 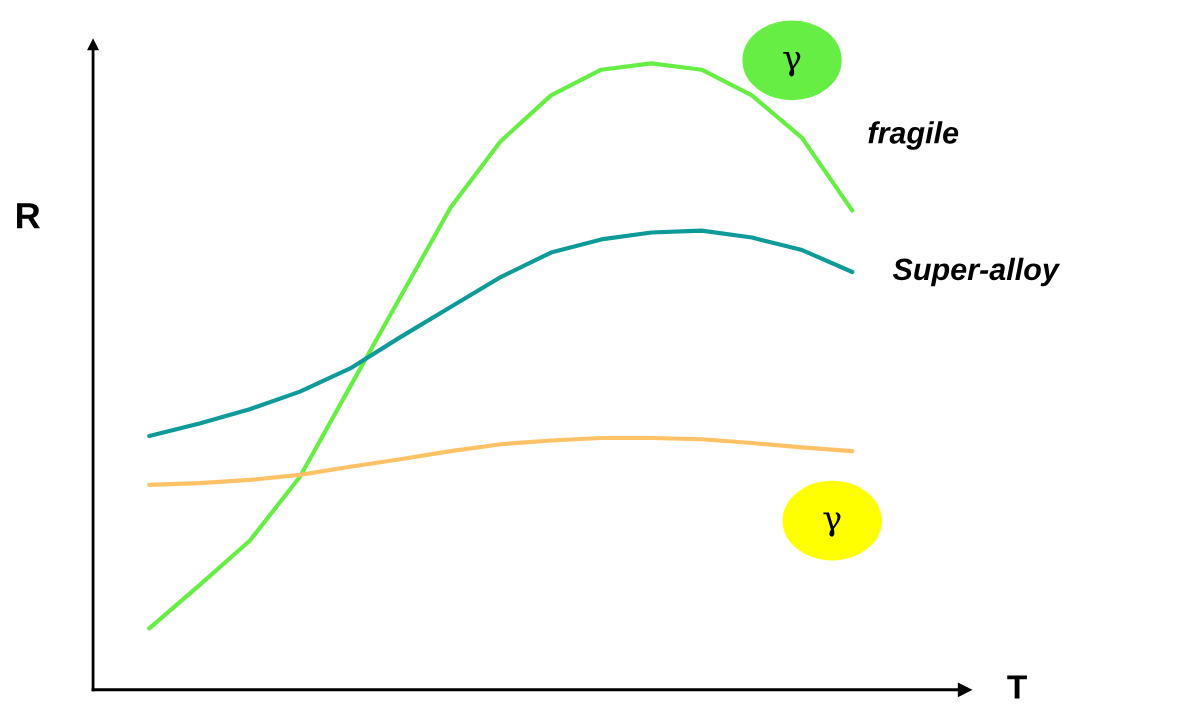 What do you see at coordinates (1017, 687) in the screenshot?
I see `x-axis-title: T` at bounding box center [1017, 687].